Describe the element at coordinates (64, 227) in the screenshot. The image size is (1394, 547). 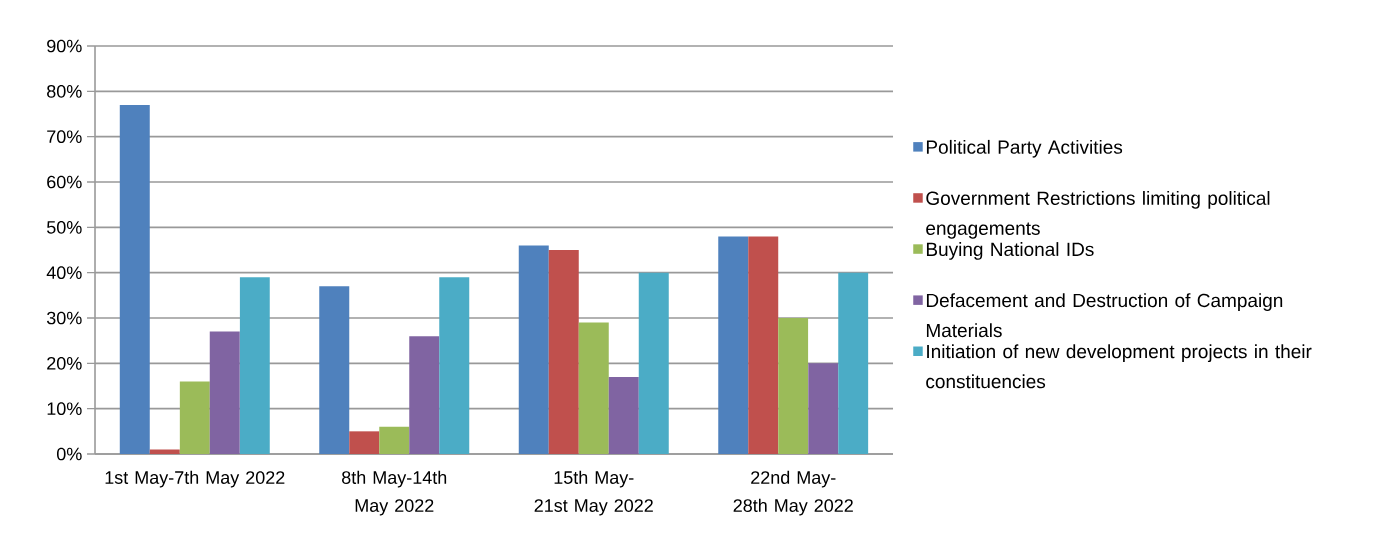
I see `y-tick-label: 50%` at that location.